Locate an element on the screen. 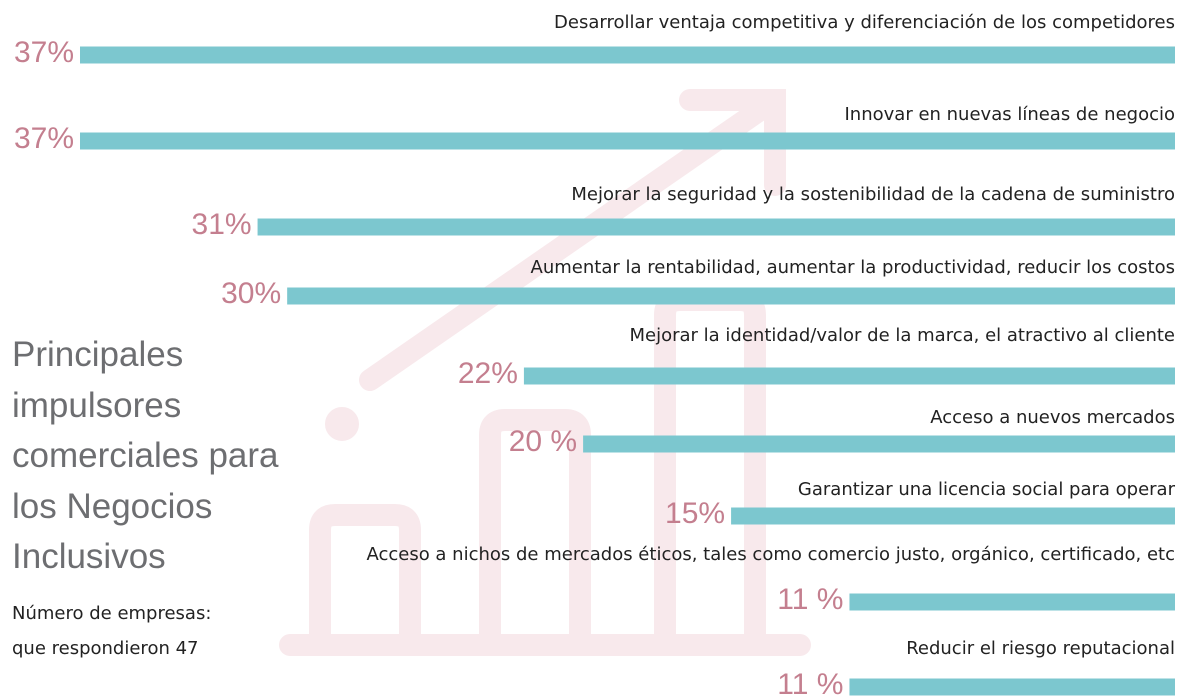  category-label: Reducir el riesgo reputacional is located at coordinates (1040, 648).